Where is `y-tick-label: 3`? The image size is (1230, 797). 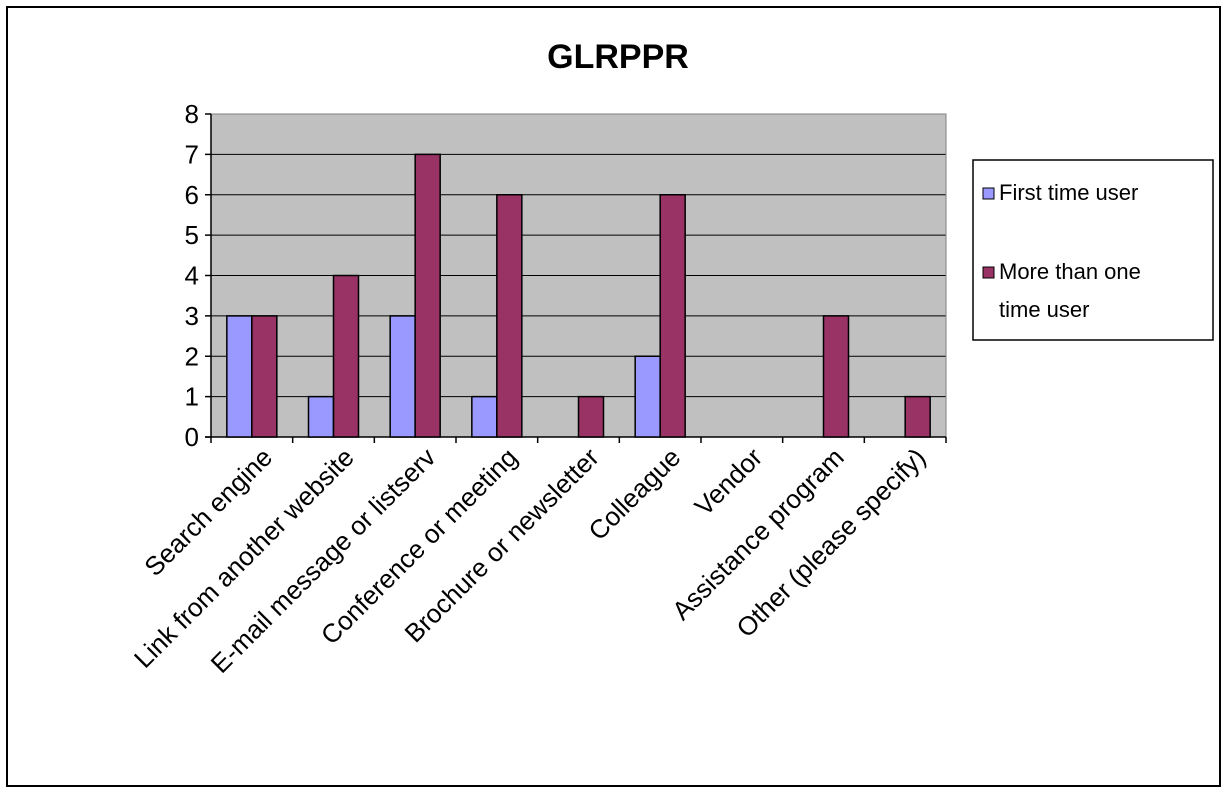 y-tick-label: 3 is located at coordinates (192, 316).